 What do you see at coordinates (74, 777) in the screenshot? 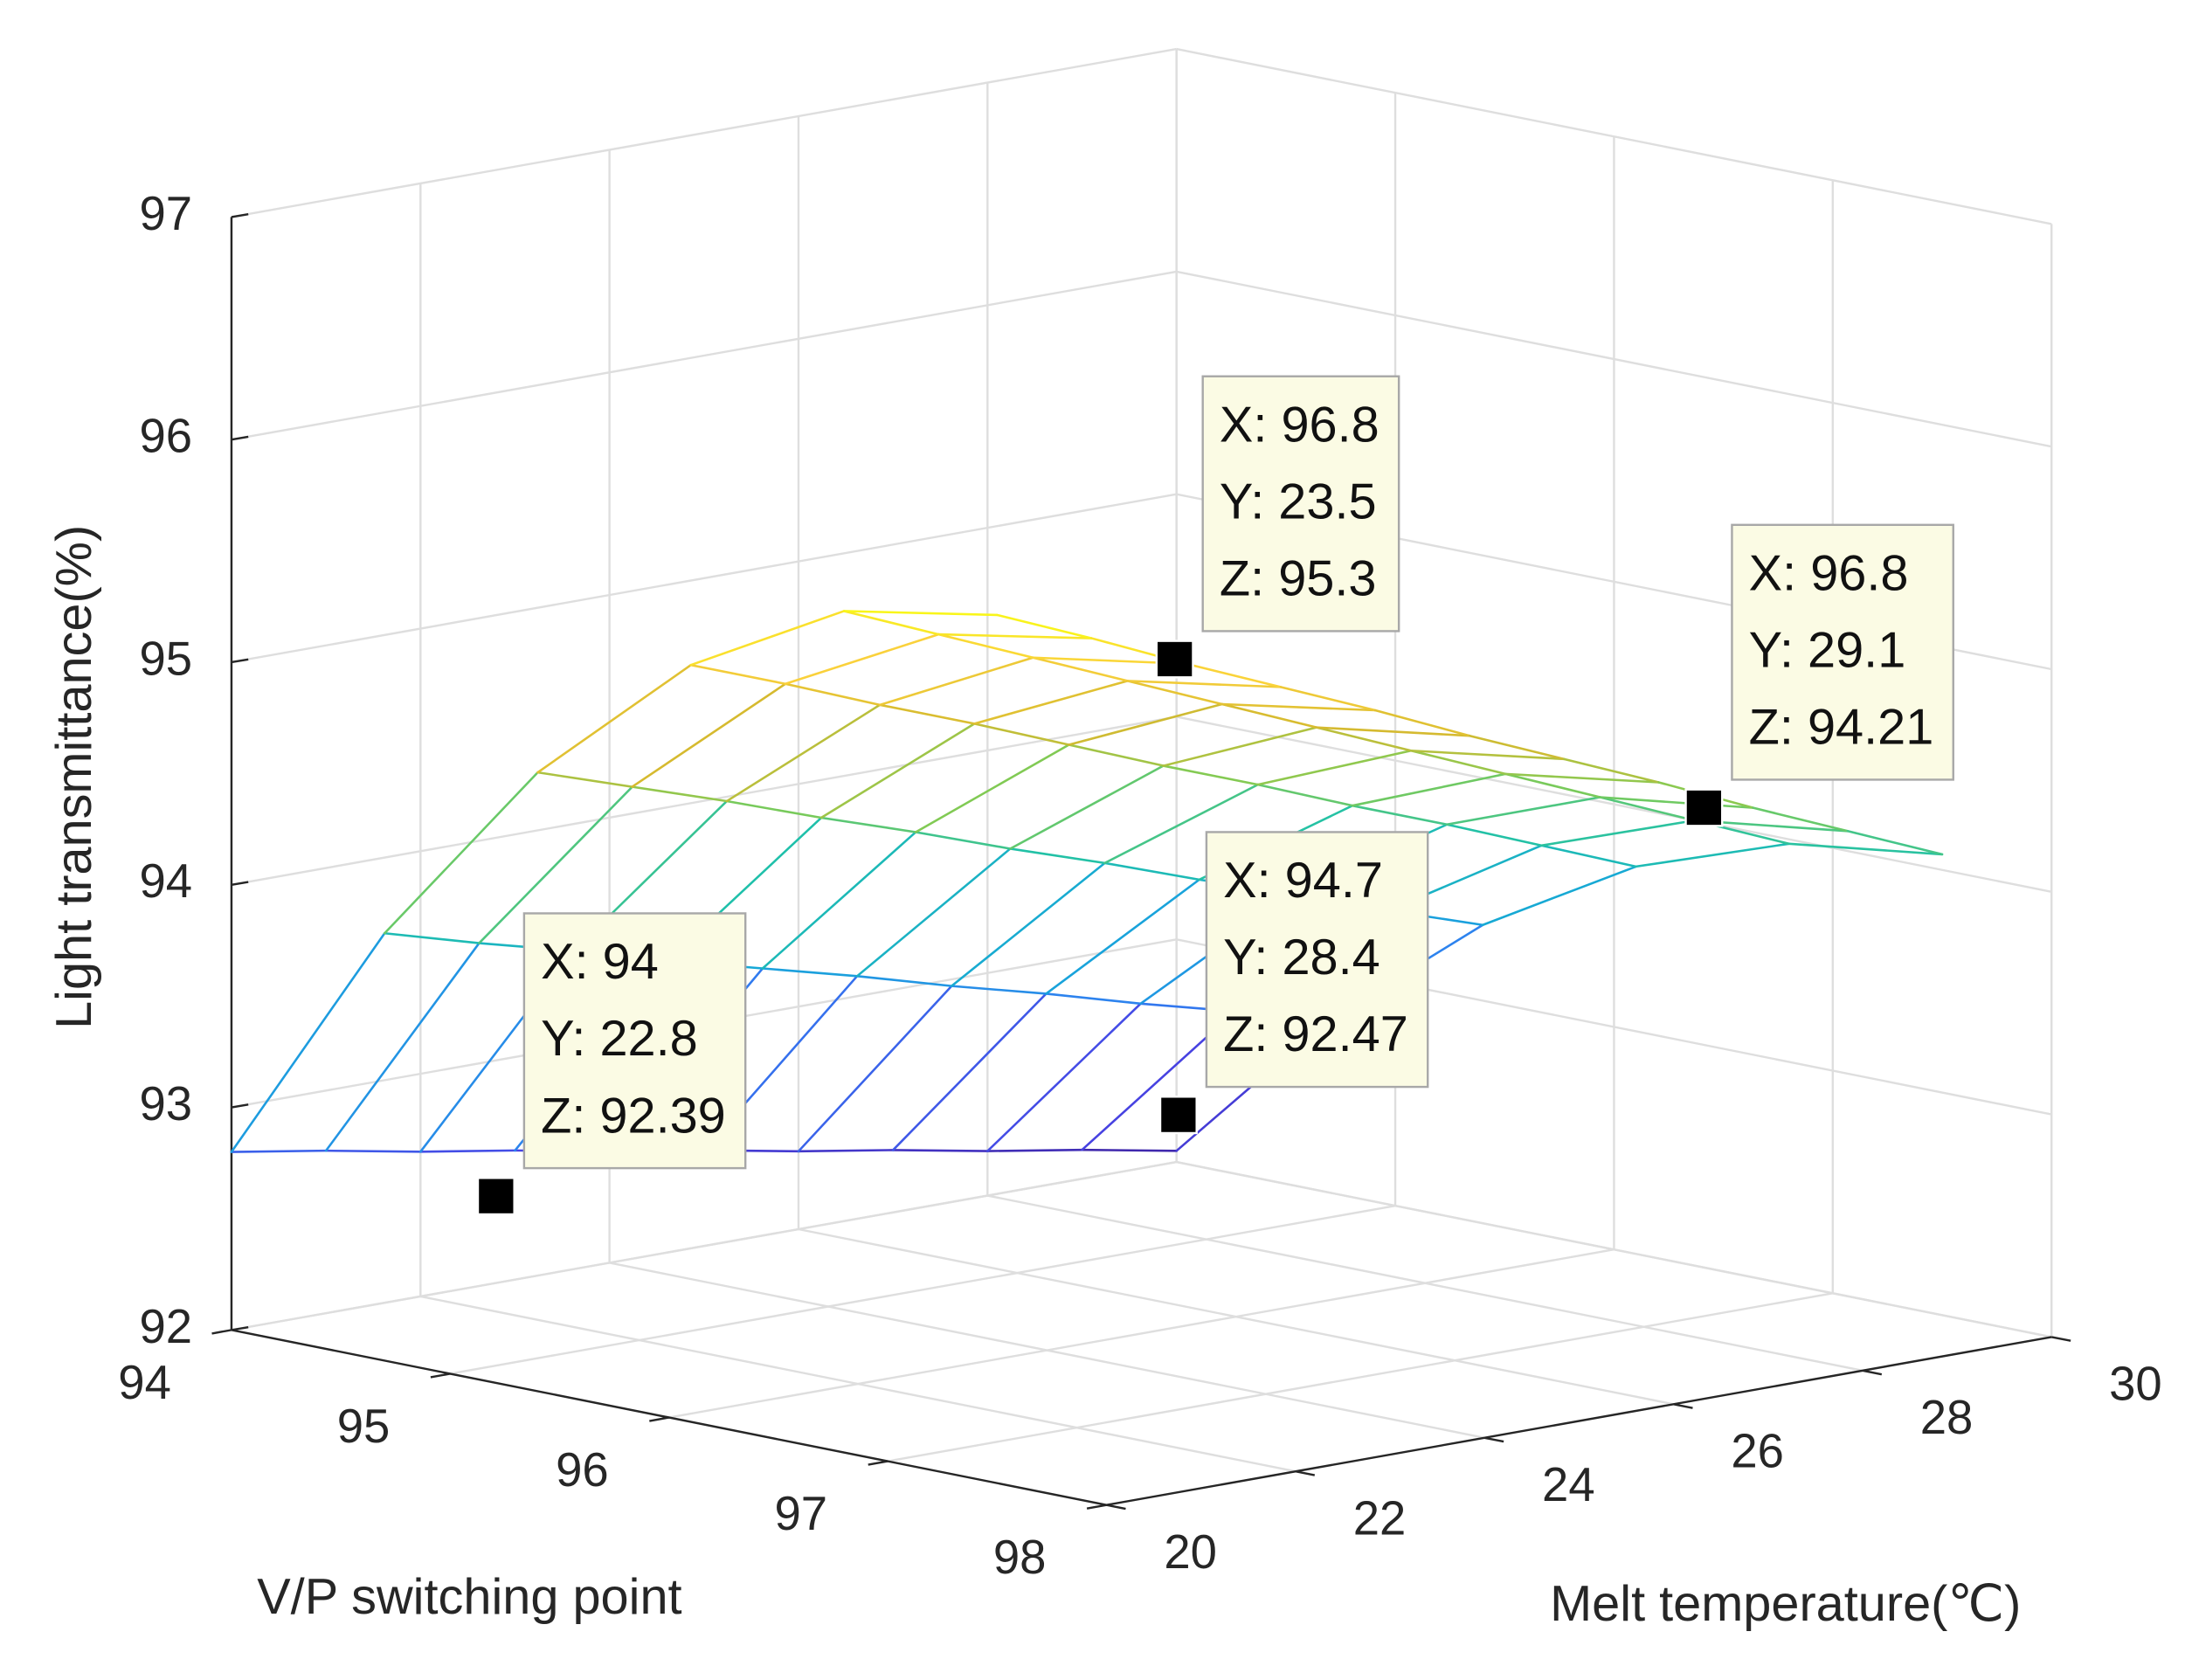
I see `z-axis-label: Light transmittance(%)` at bounding box center [74, 777].